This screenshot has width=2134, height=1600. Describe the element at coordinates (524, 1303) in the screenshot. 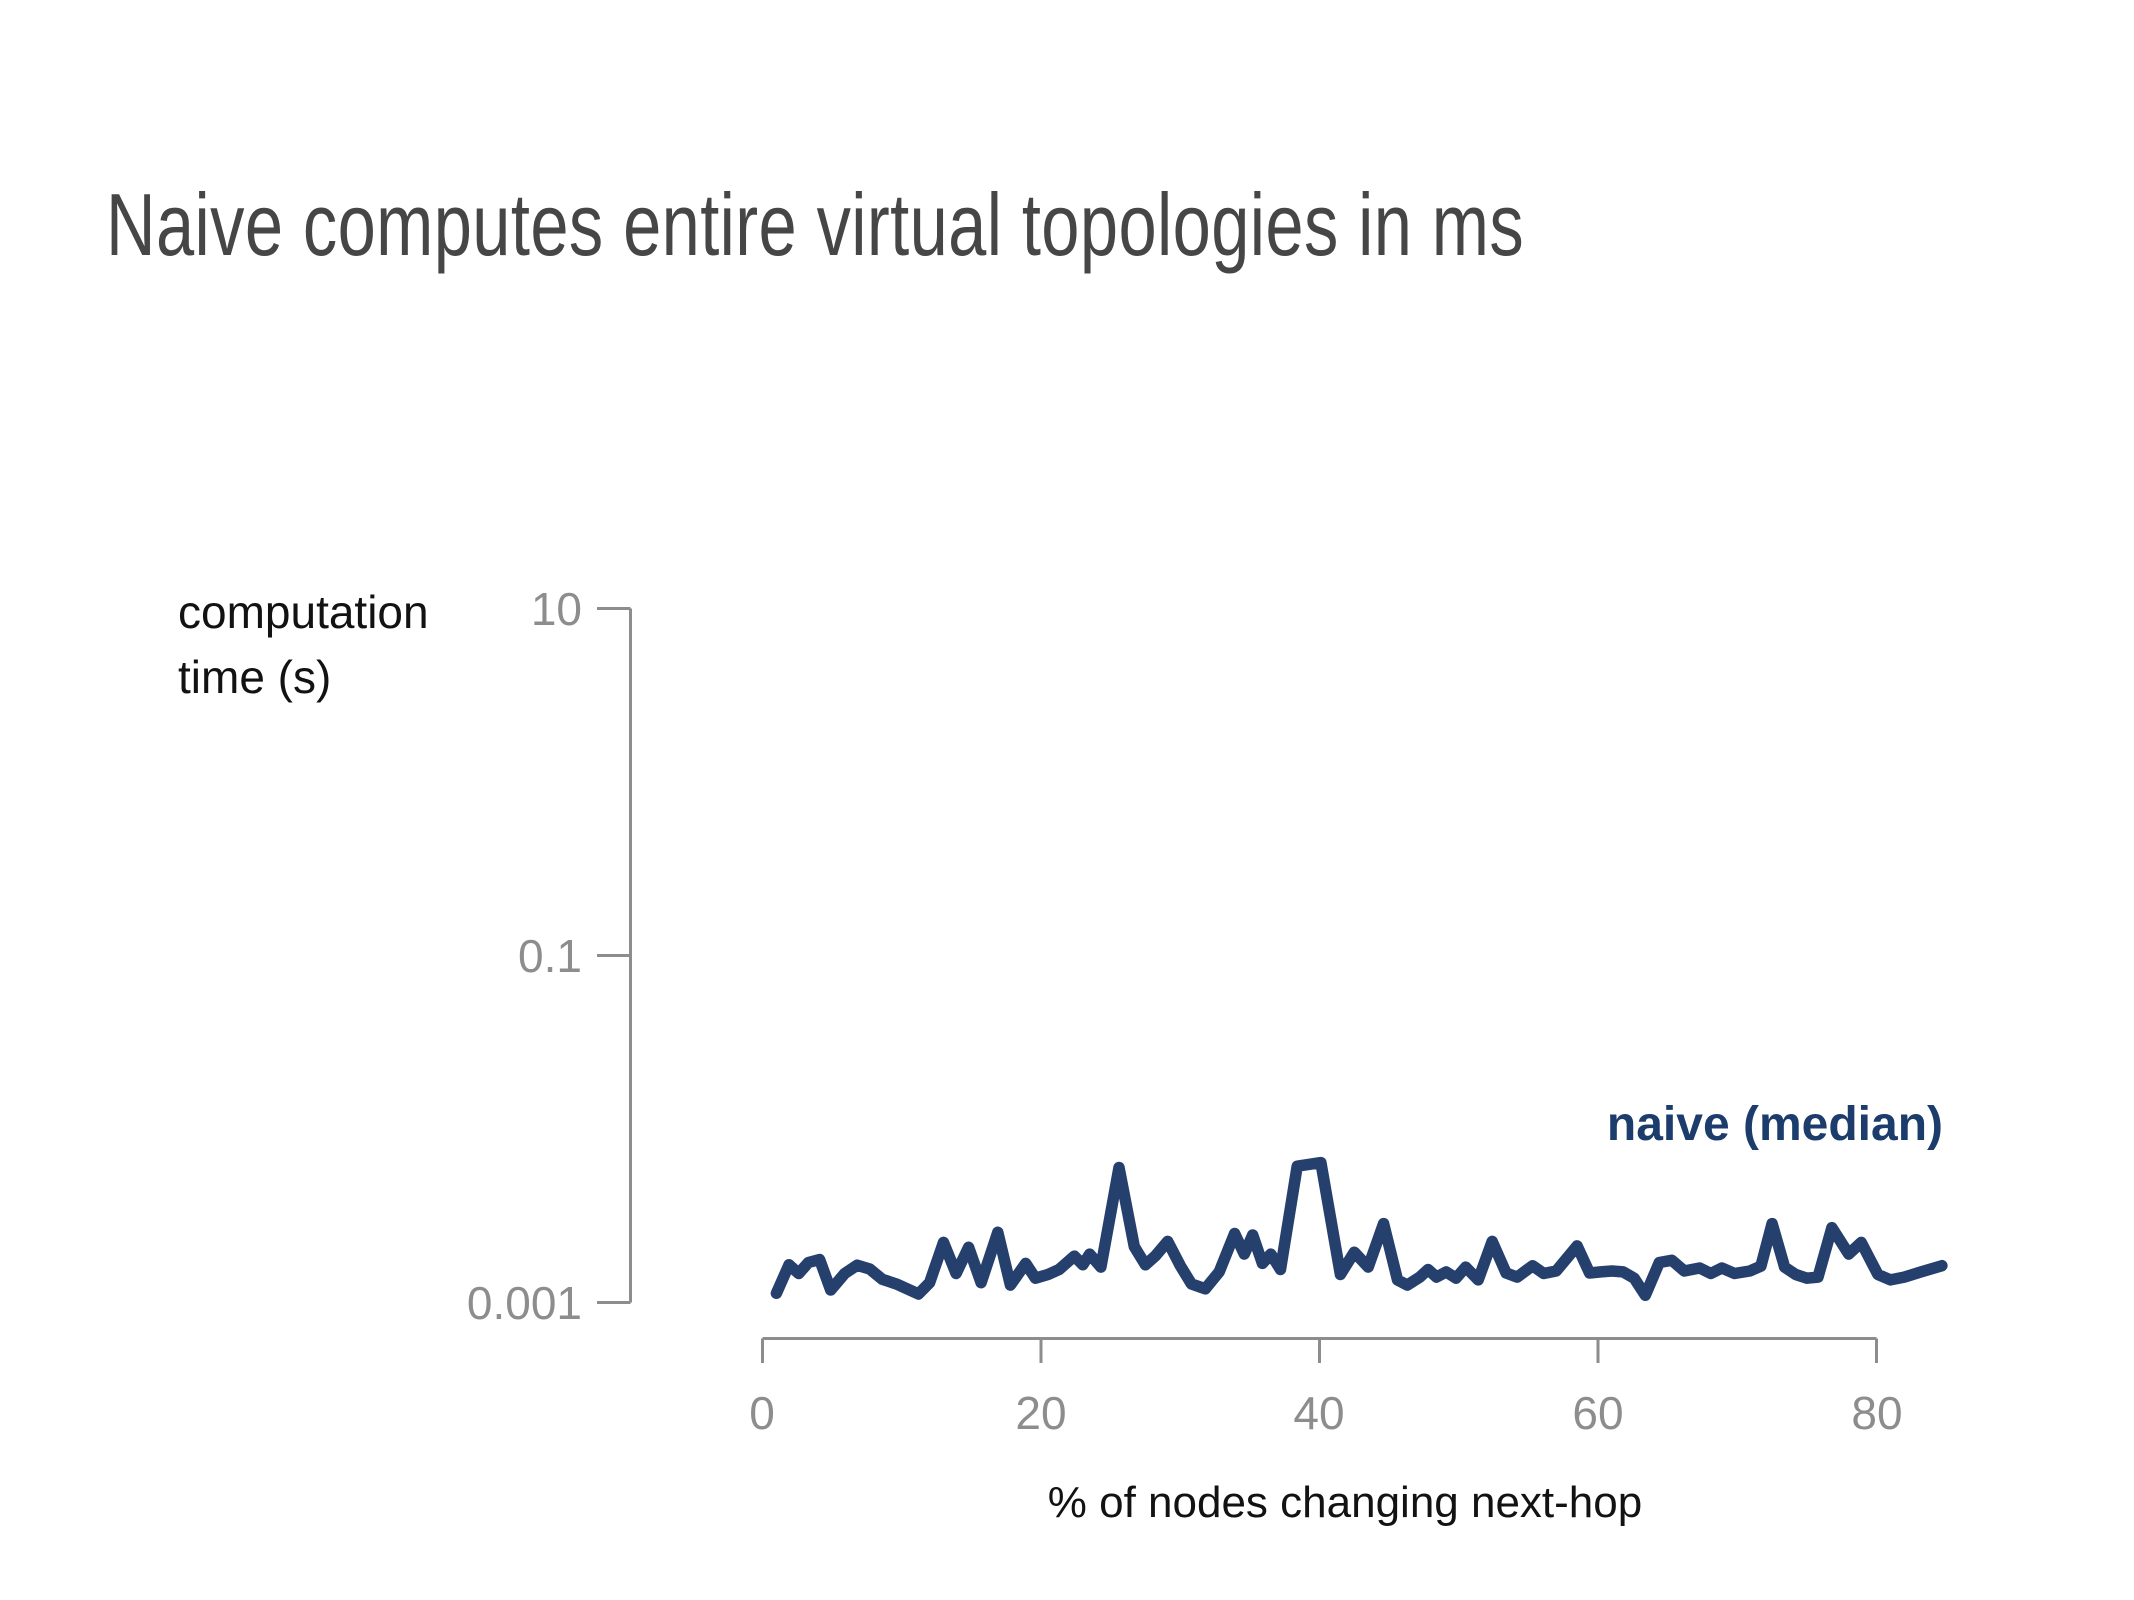

I see `y-tick-label-0p001: 0.001` at that location.